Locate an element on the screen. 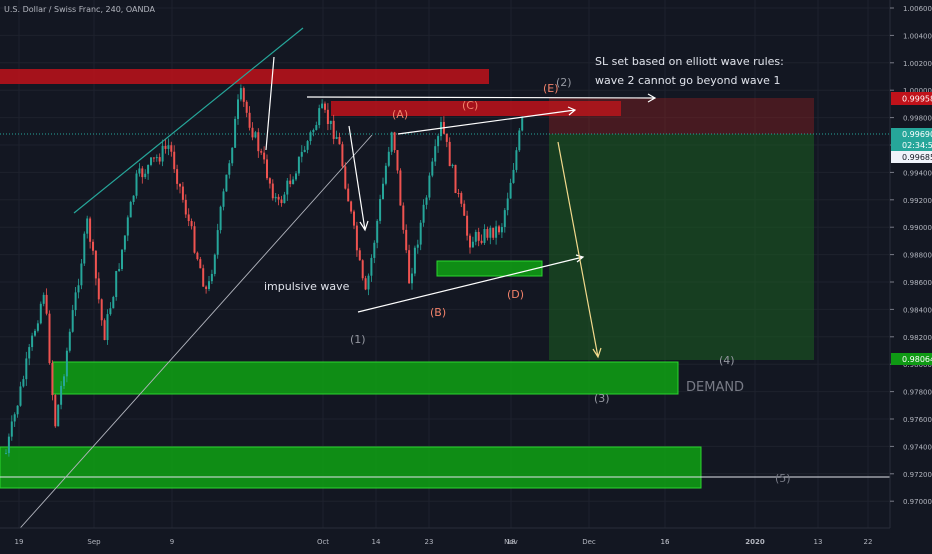 Image resolution: width=932 pixels, height=554 pixels. triangle-lower-arrow is located at coordinates (471, 283).